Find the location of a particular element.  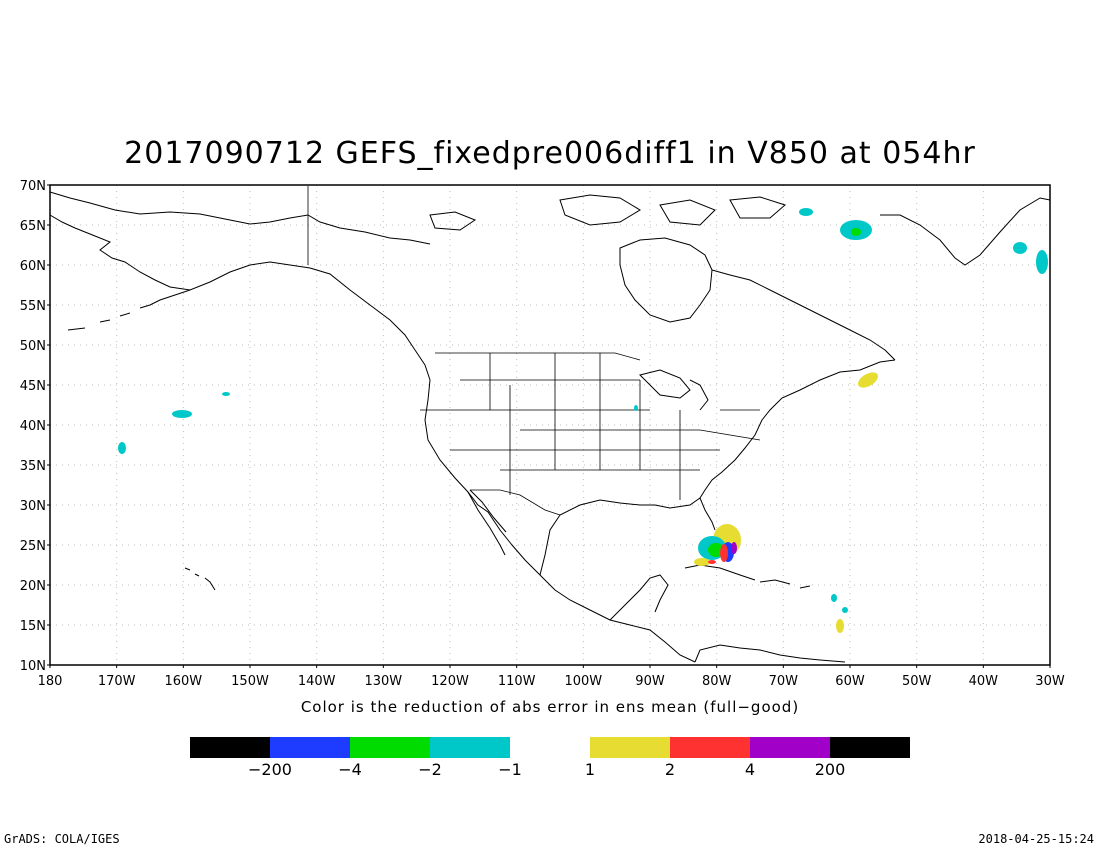

lat-label: 45N is located at coordinates (33, 386).